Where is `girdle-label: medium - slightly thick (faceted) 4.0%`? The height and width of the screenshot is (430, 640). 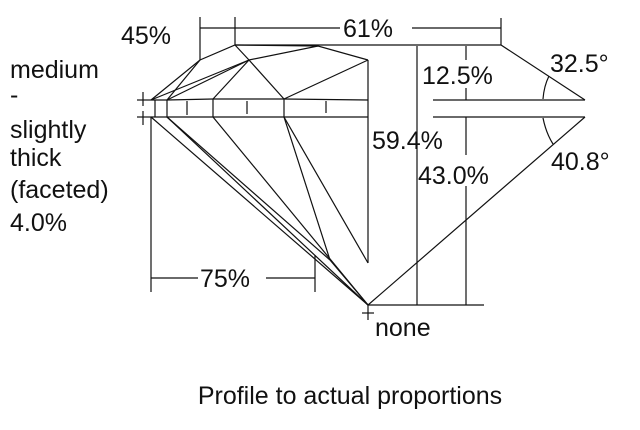
girdle-label: medium - slightly thick (faceted) 4.0% is located at coordinates (59, 146).